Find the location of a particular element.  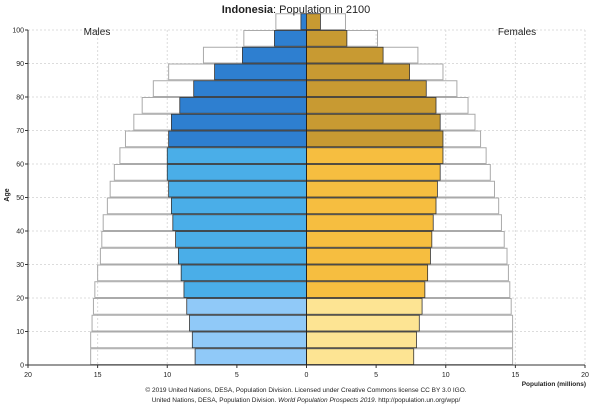

y-tick-label: 70 is located at coordinates (20, 131).